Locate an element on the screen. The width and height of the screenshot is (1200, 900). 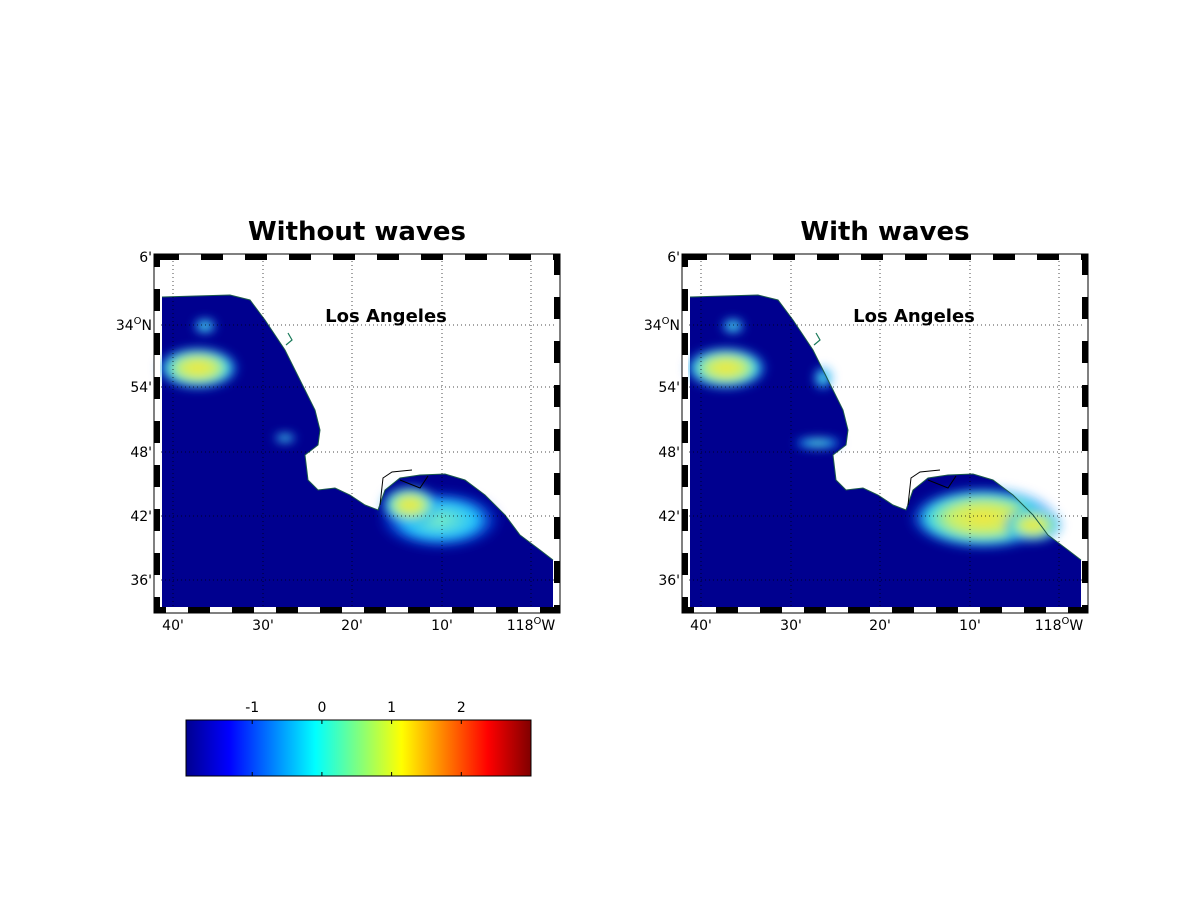
colorbar-tick-label: 2 is located at coordinates (461, 708).